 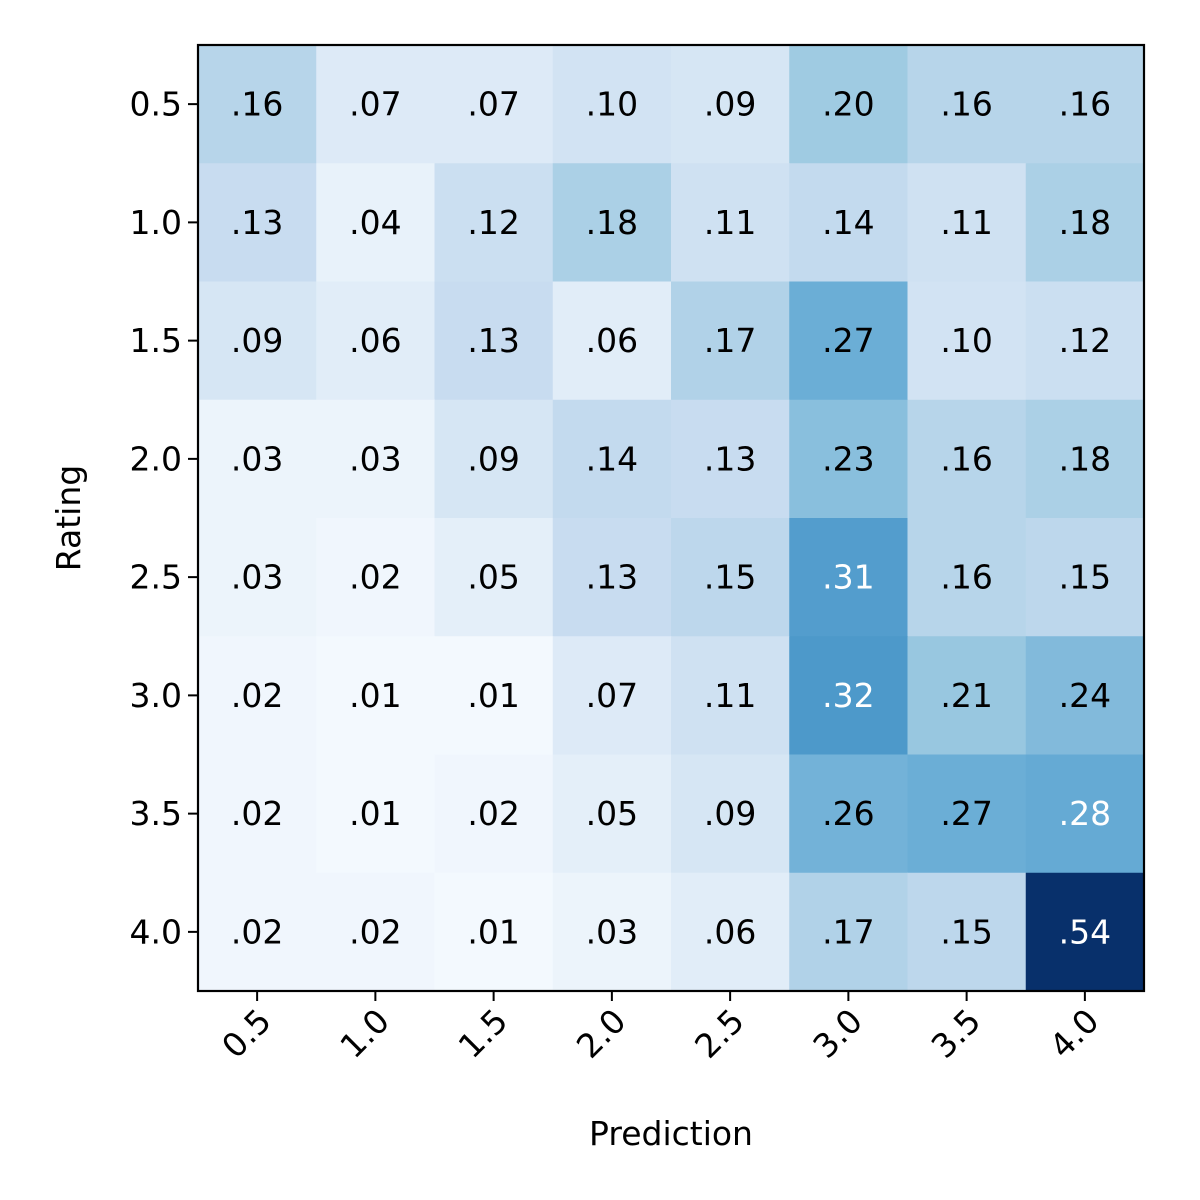 I want to click on heatmap-cell-r4-c7, so click(x=1085, y=577).